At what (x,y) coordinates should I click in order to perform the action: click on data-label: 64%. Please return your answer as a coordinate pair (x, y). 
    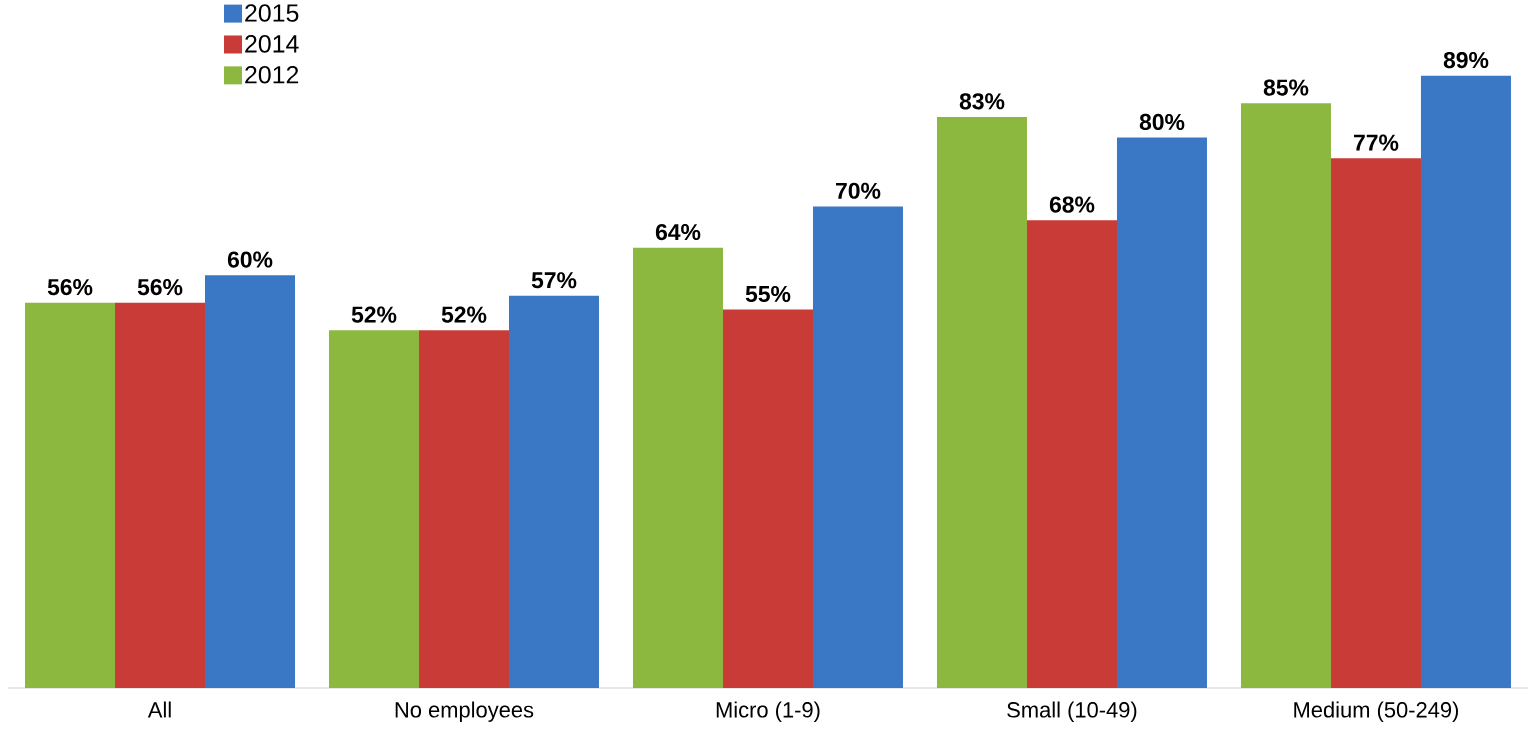
    Looking at the image, I should click on (678, 232).